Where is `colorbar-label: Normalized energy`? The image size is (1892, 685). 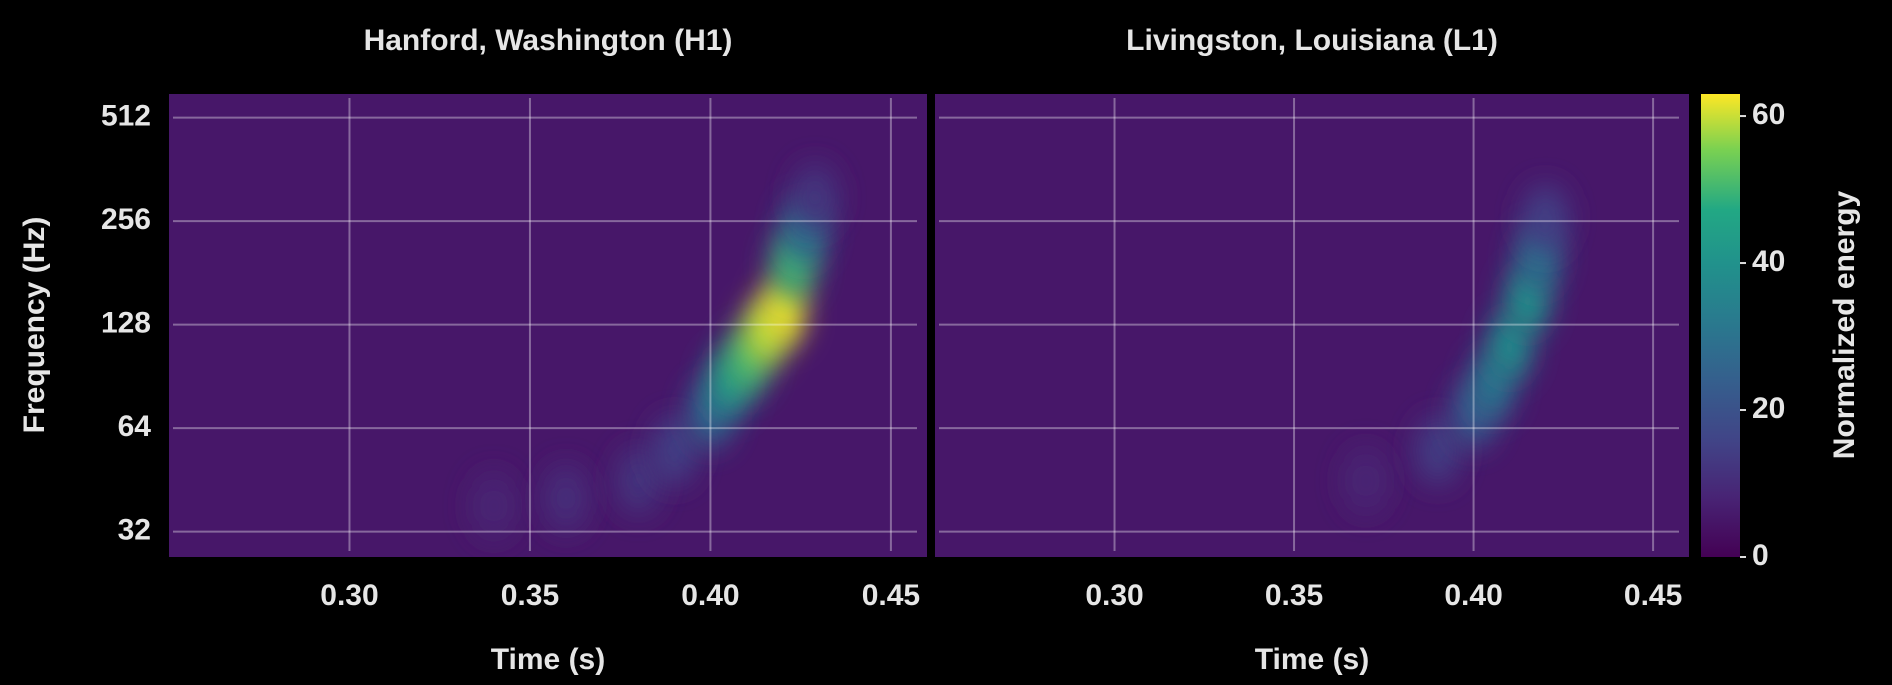 colorbar-label: Normalized energy is located at coordinates (1844, 324).